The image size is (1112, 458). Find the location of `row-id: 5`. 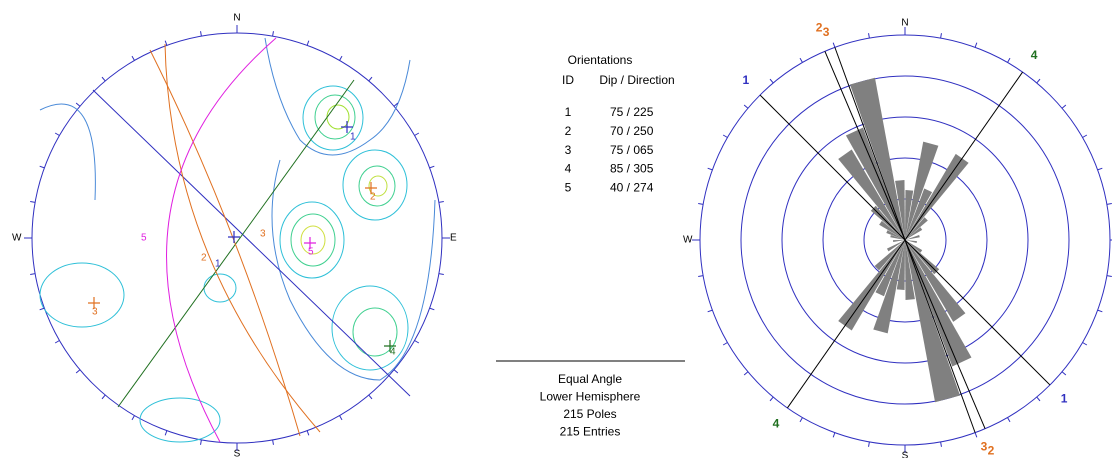

row-id: 5 is located at coordinates (568, 187).